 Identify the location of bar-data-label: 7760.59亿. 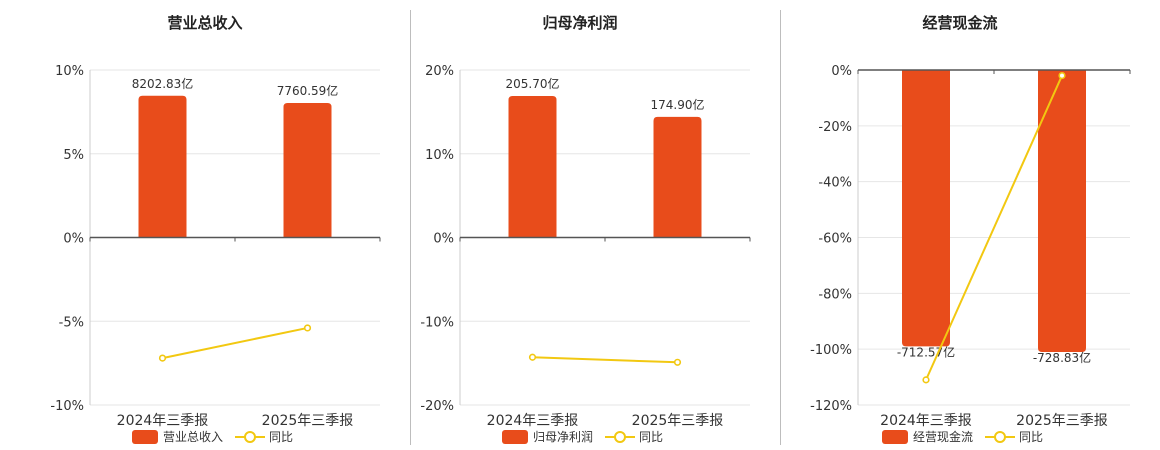
(308, 90).